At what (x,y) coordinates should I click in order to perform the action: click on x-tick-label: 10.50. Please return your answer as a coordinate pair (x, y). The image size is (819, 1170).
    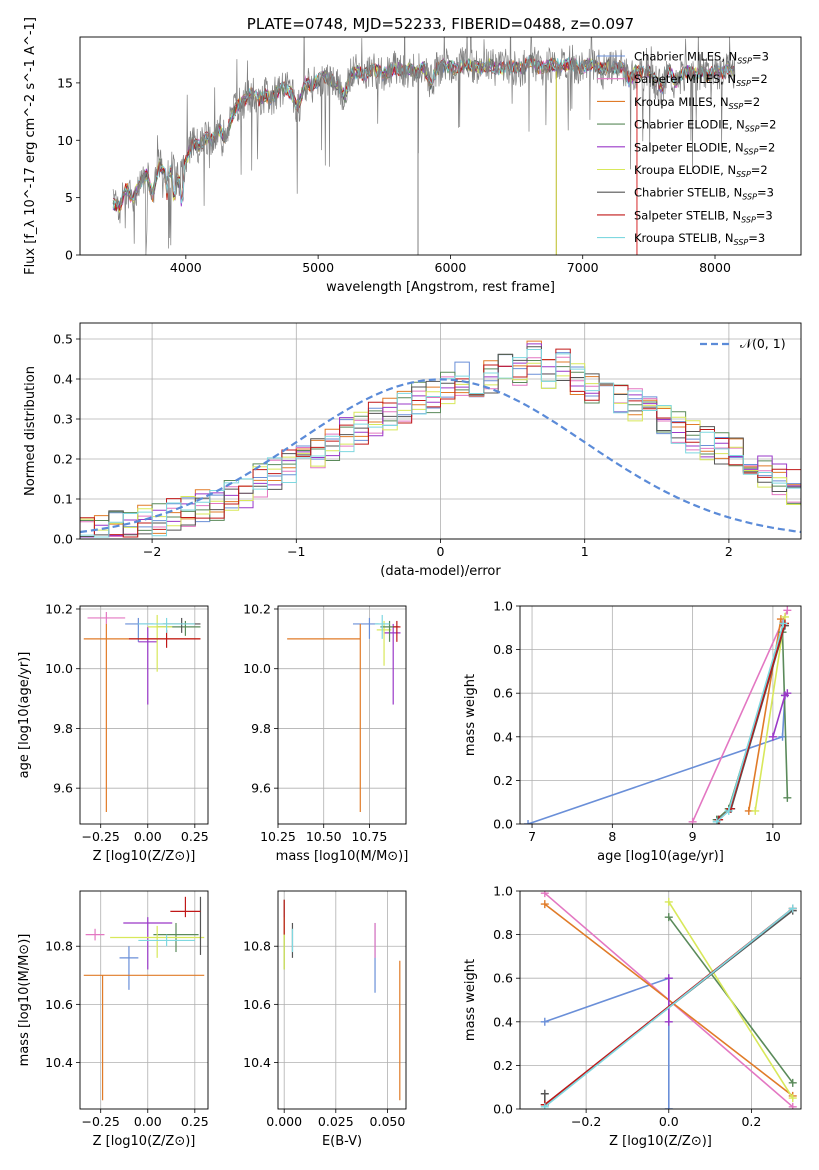
    Looking at the image, I should click on (324, 836).